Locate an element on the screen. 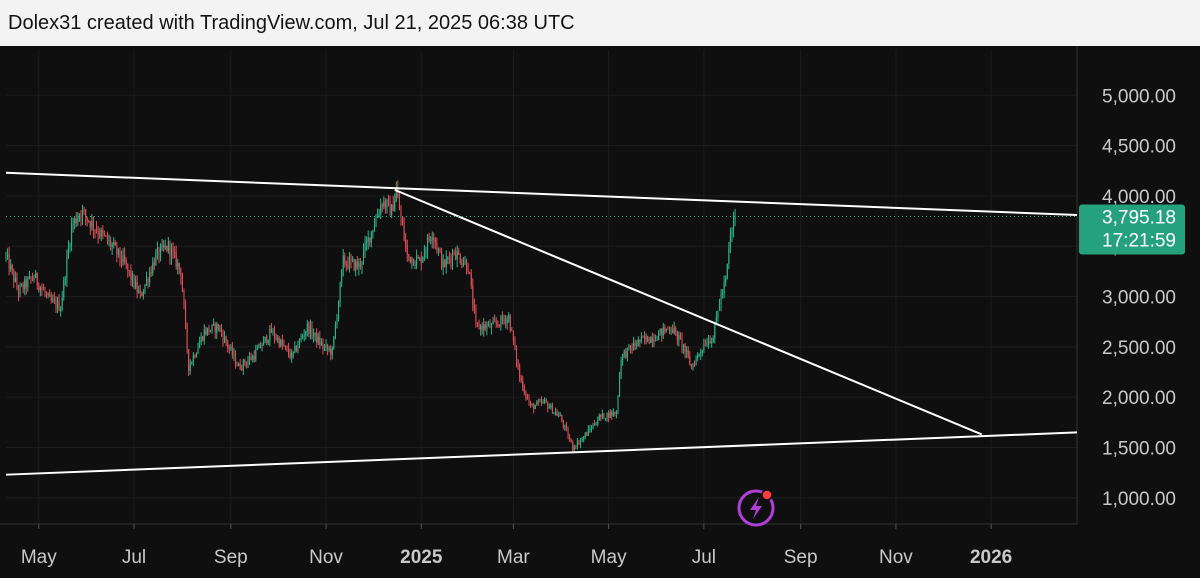 The width and height of the screenshot is (1200, 578). x-tick-label: Nov is located at coordinates (896, 557).